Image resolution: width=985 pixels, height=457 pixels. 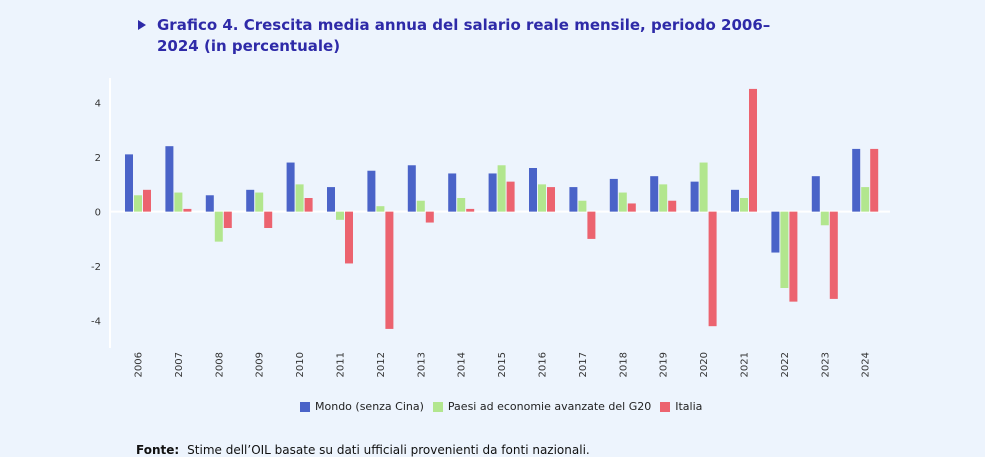 I want to click on y-tick-label: 4, so click(x=98, y=104).